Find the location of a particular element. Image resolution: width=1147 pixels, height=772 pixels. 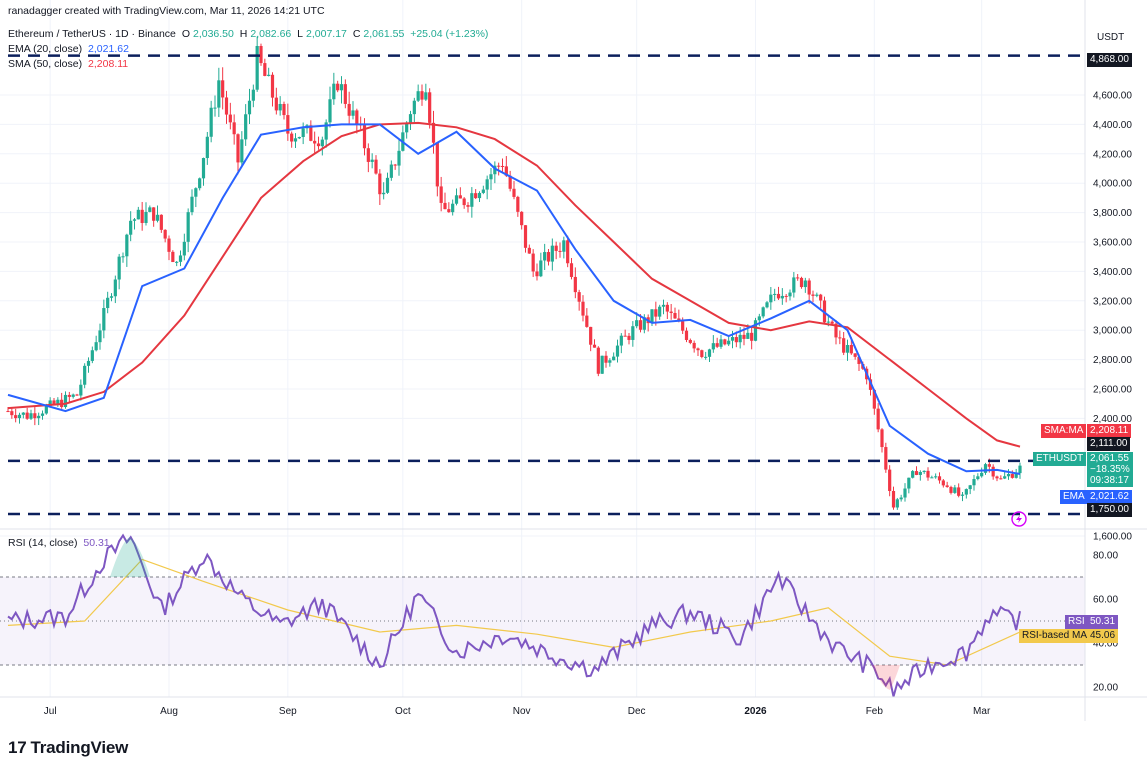

ohlc-l-label: L is located at coordinates (300, 34).